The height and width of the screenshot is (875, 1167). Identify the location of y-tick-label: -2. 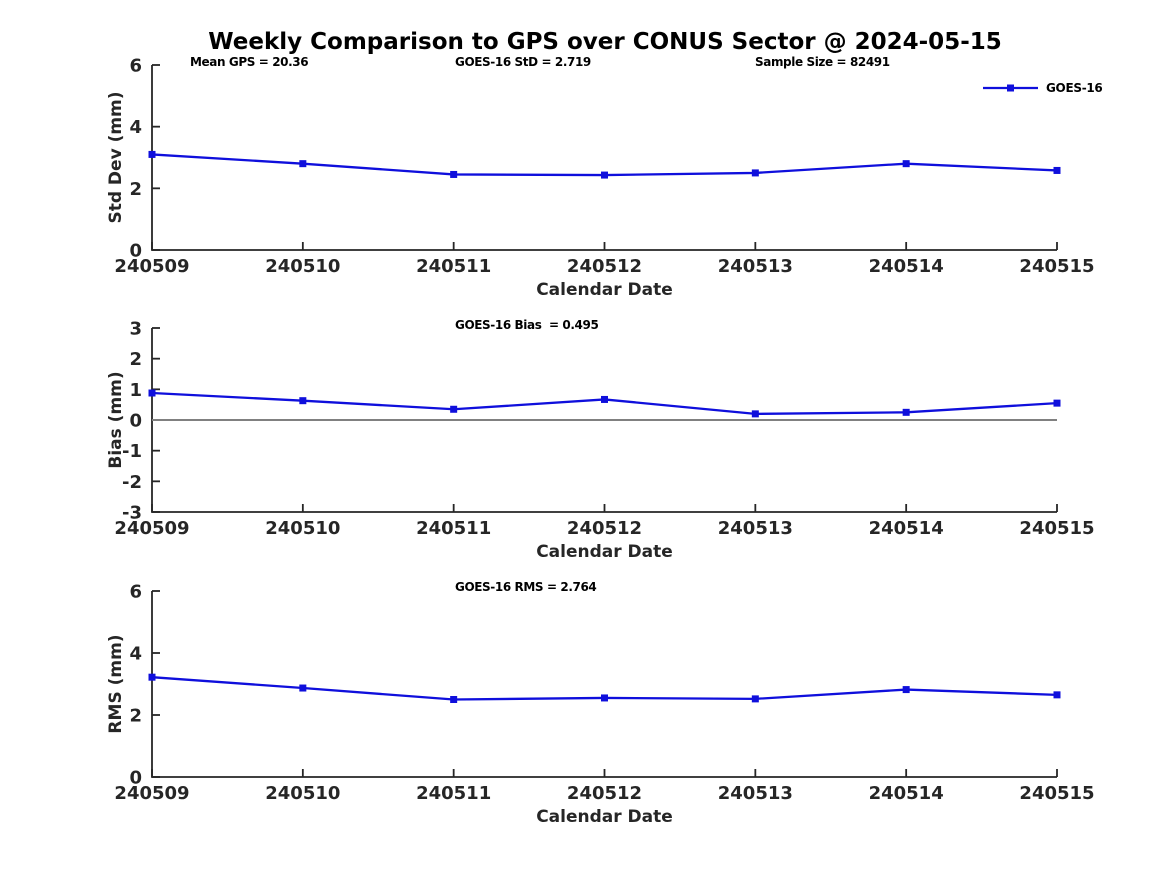
(132, 482).